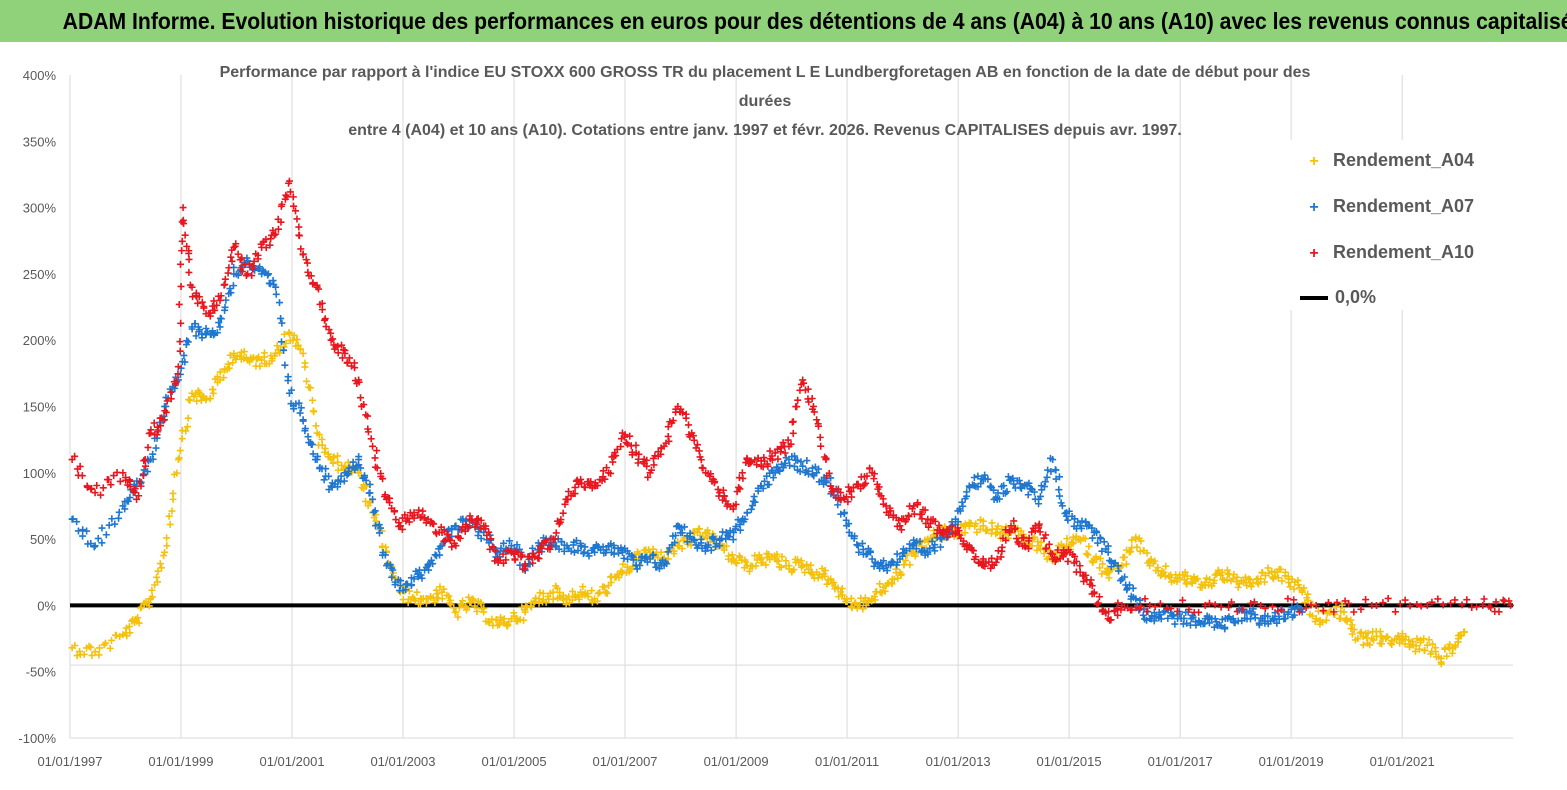  What do you see at coordinates (43, 539) in the screenshot?
I see `y-tick-label: 50%` at bounding box center [43, 539].